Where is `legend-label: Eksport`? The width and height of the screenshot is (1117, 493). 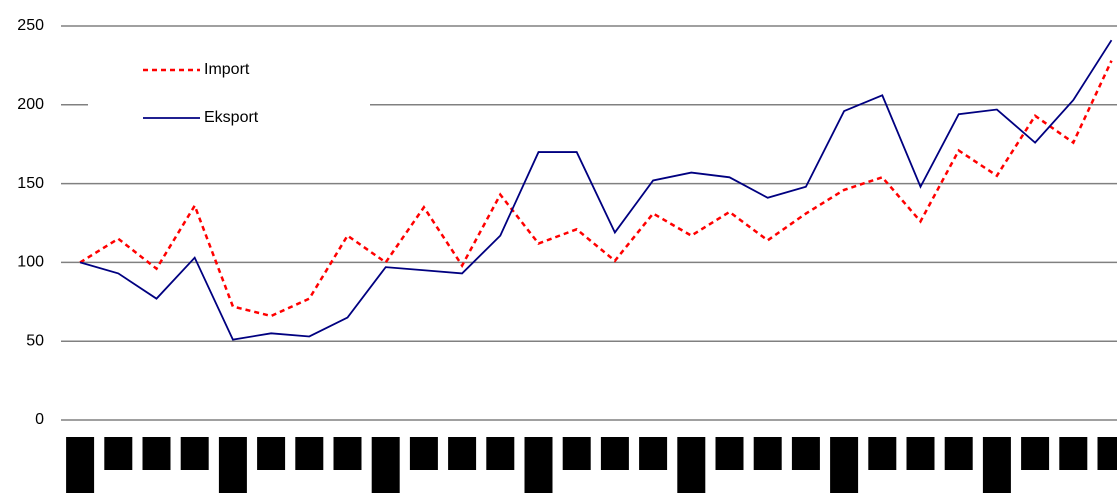
legend-label: Eksport is located at coordinates (231, 117).